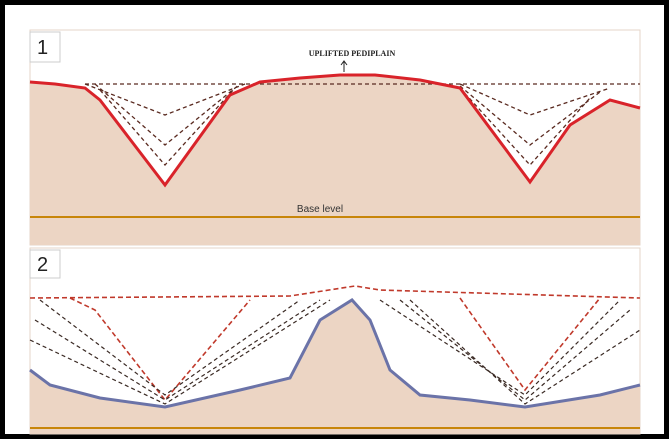 This screenshot has width=669, height=439. Describe the element at coordinates (42, 48) in the screenshot. I see `panel-label: 1` at that location.